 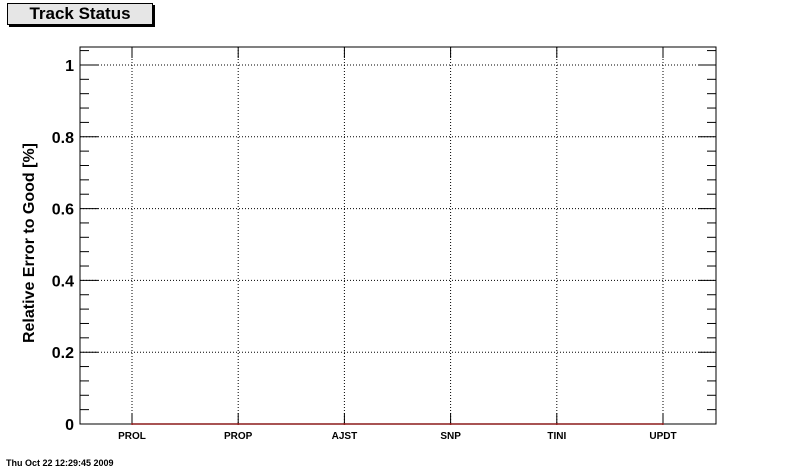 What do you see at coordinates (69, 425) in the screenshot?
I see `y-tick-label: 0` at bounding box center [69, 425].